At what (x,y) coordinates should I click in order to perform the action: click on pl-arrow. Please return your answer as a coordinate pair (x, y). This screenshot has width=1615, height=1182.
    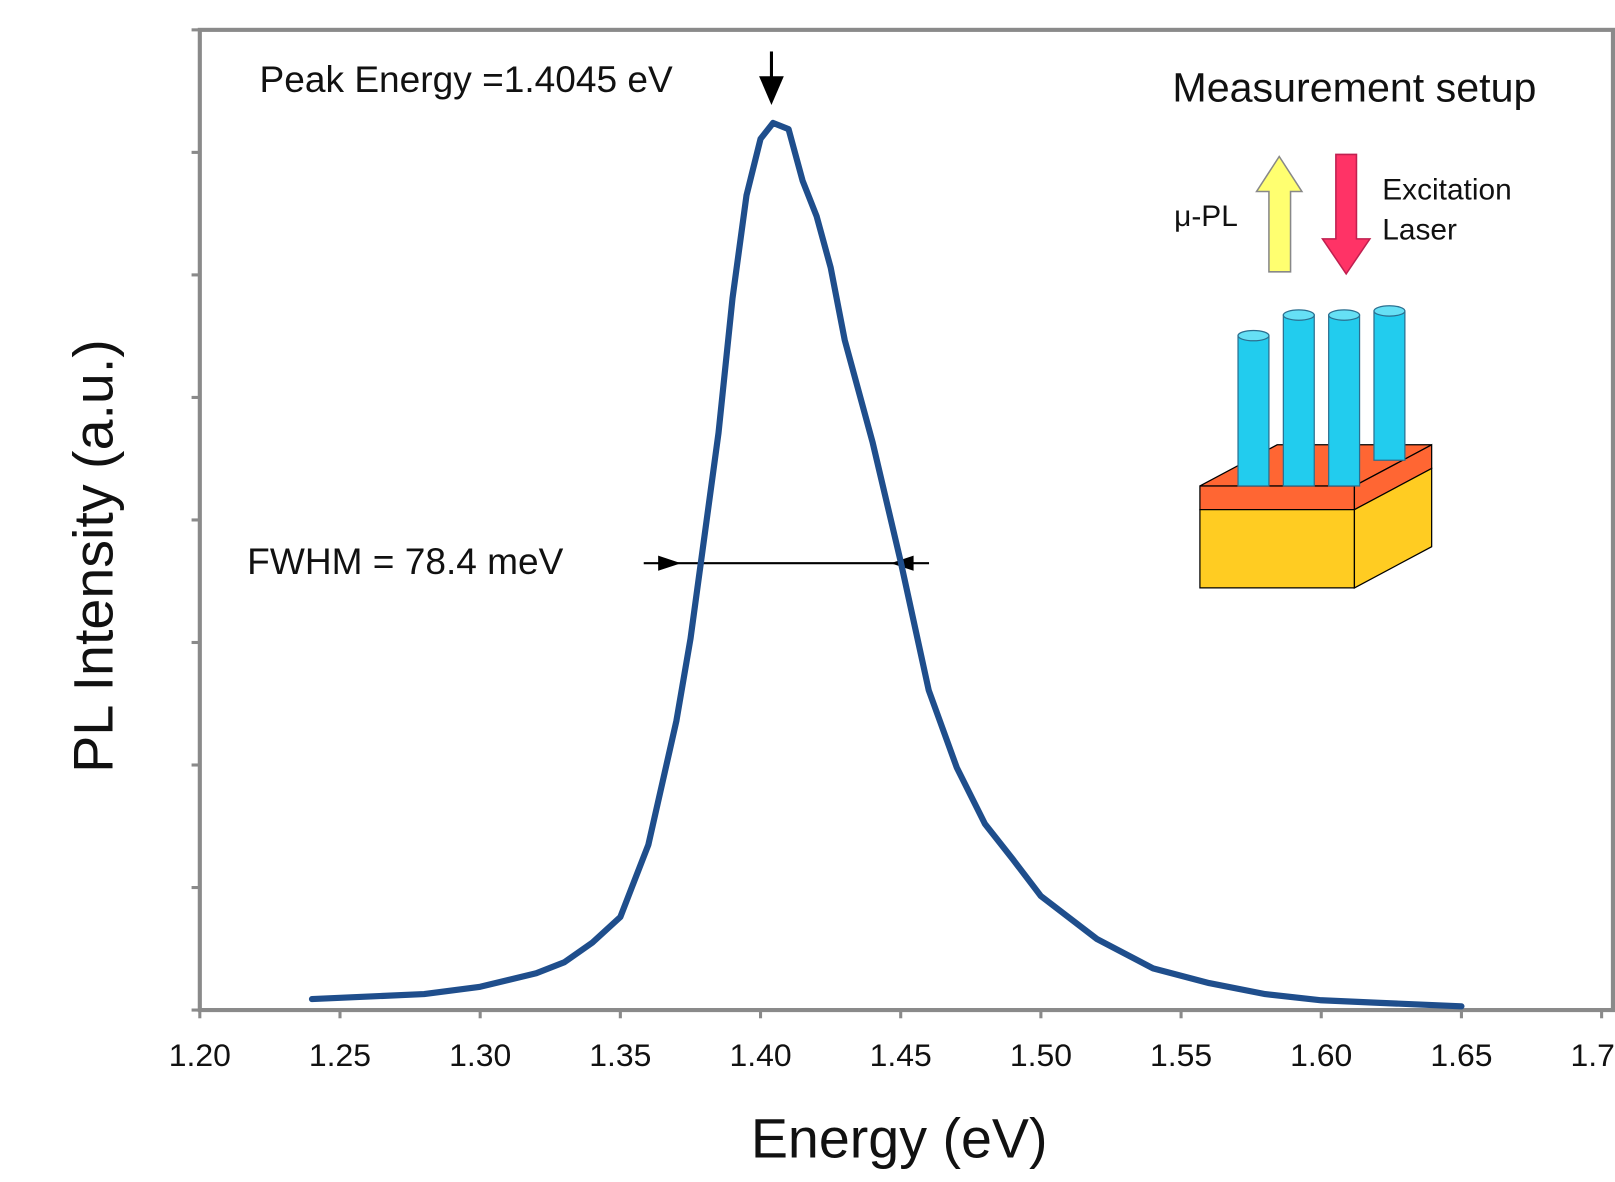
    Looking at the image, I should click on (1279, 214).